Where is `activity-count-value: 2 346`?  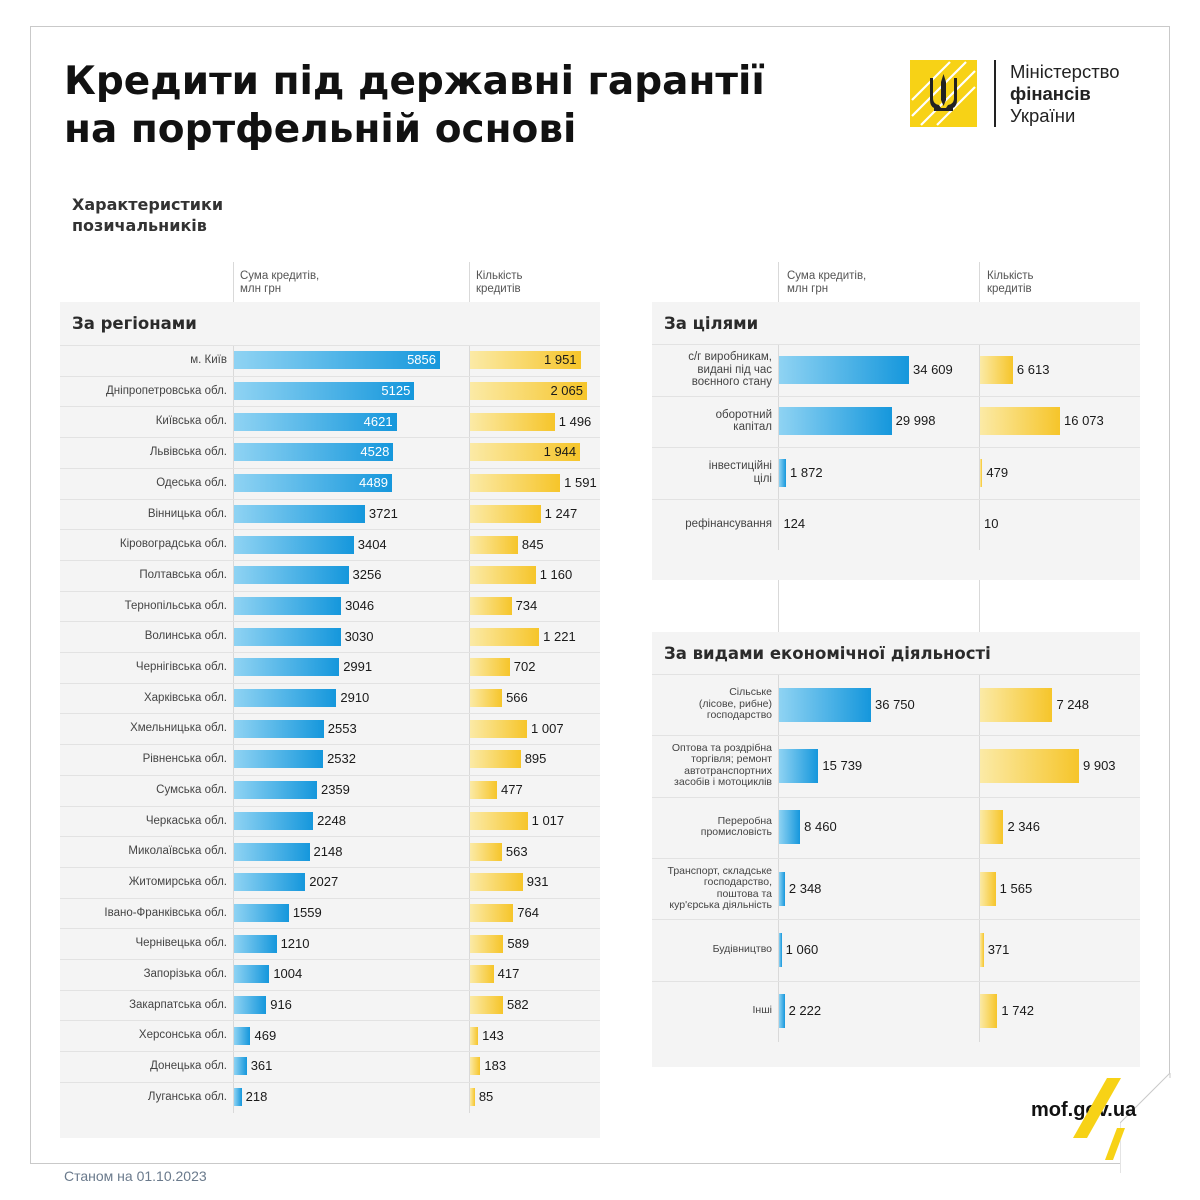
activity-count-value: 2 346 is located at coordinates (1023, 827).